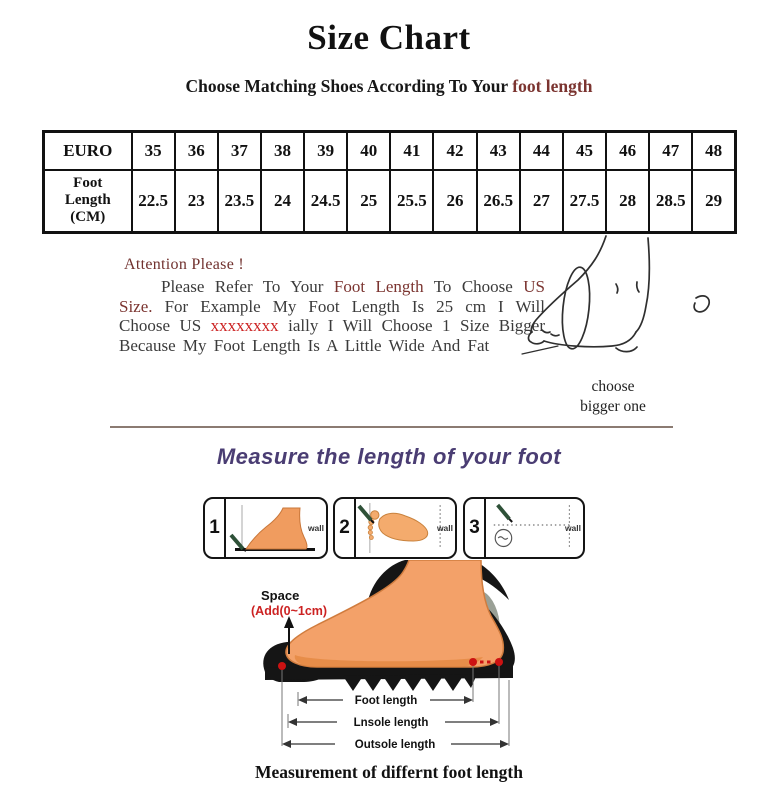  What do you see at coordinates (239, 201) in the screenshot?
I see `foot-length-cell-2: 23.5` at bounding box center [239, 201].